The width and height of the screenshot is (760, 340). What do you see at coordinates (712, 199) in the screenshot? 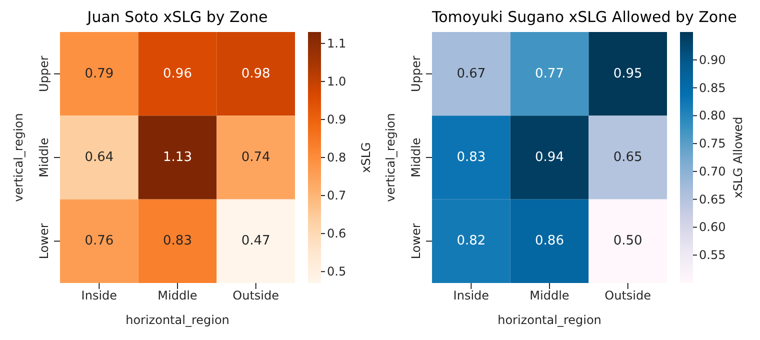
I see `color-bar-label: 0.65` at bounding box center [712, 199].